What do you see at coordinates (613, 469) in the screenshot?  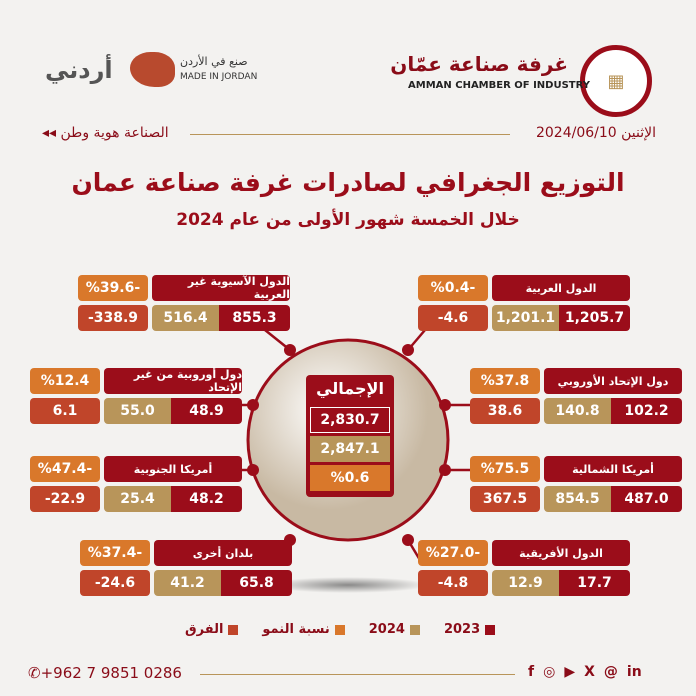 I see `region-name: أمريكا الشمالية` at bounding box center [613, 469].